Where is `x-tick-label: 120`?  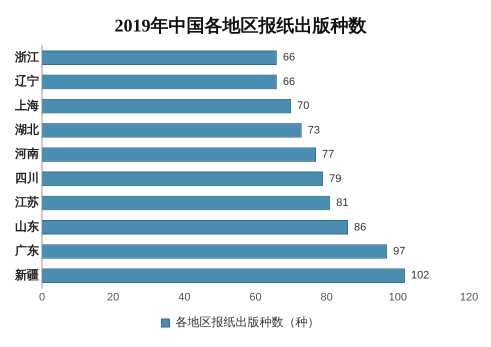 x-tick-label: 120 is located at coordinates (469, 297).